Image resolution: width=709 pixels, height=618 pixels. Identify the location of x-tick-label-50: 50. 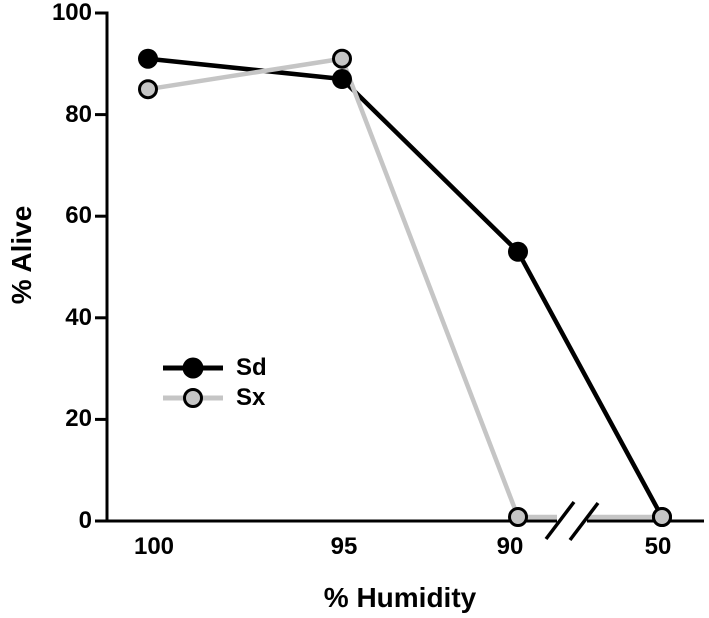
(658, 546).